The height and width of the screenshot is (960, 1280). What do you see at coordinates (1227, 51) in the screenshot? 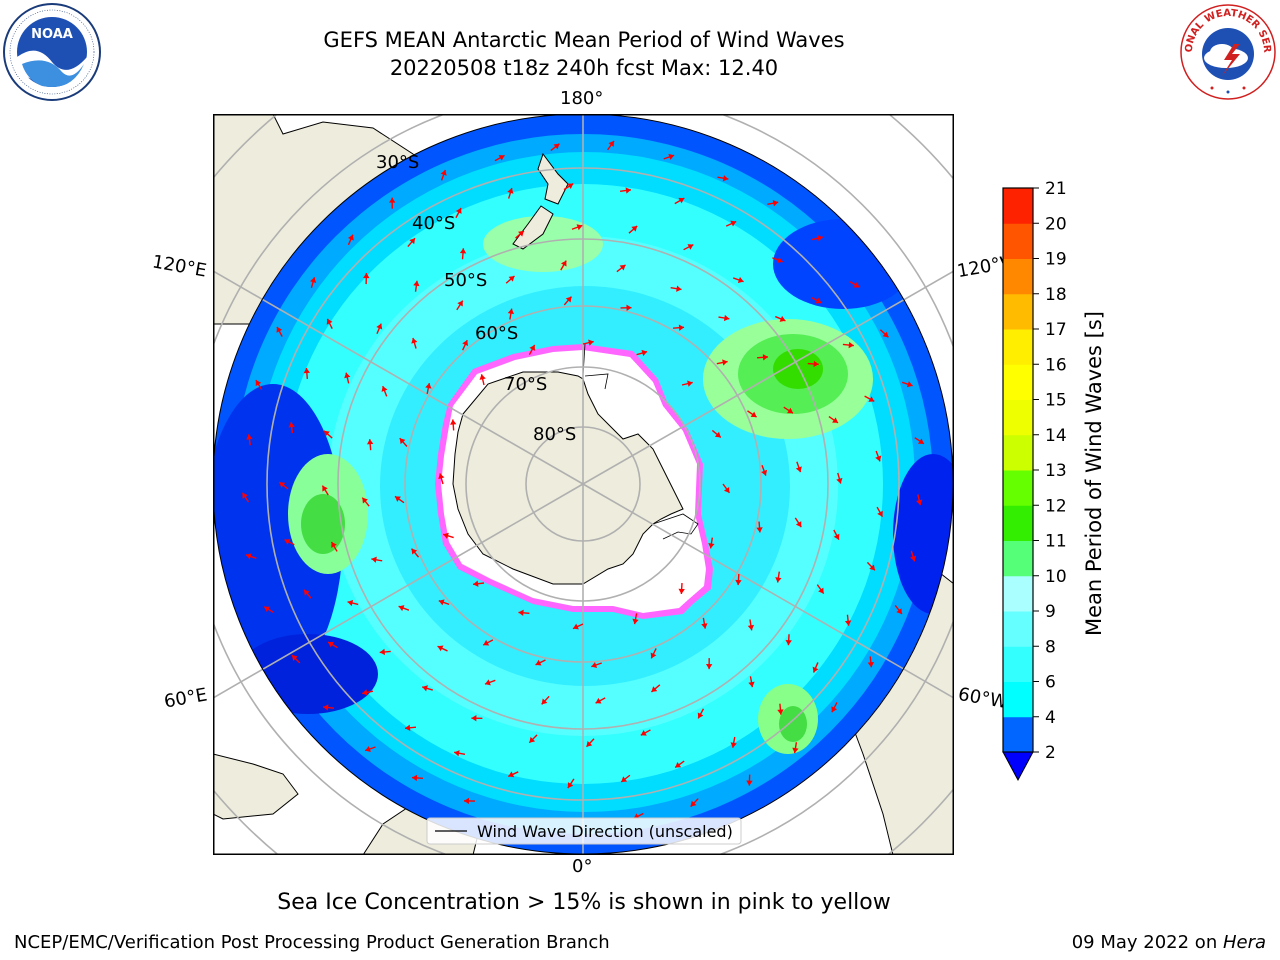
I see `nws-logo-icon: NATIONAL WEATHER SERVICE` at bounding box center [1227, 51].